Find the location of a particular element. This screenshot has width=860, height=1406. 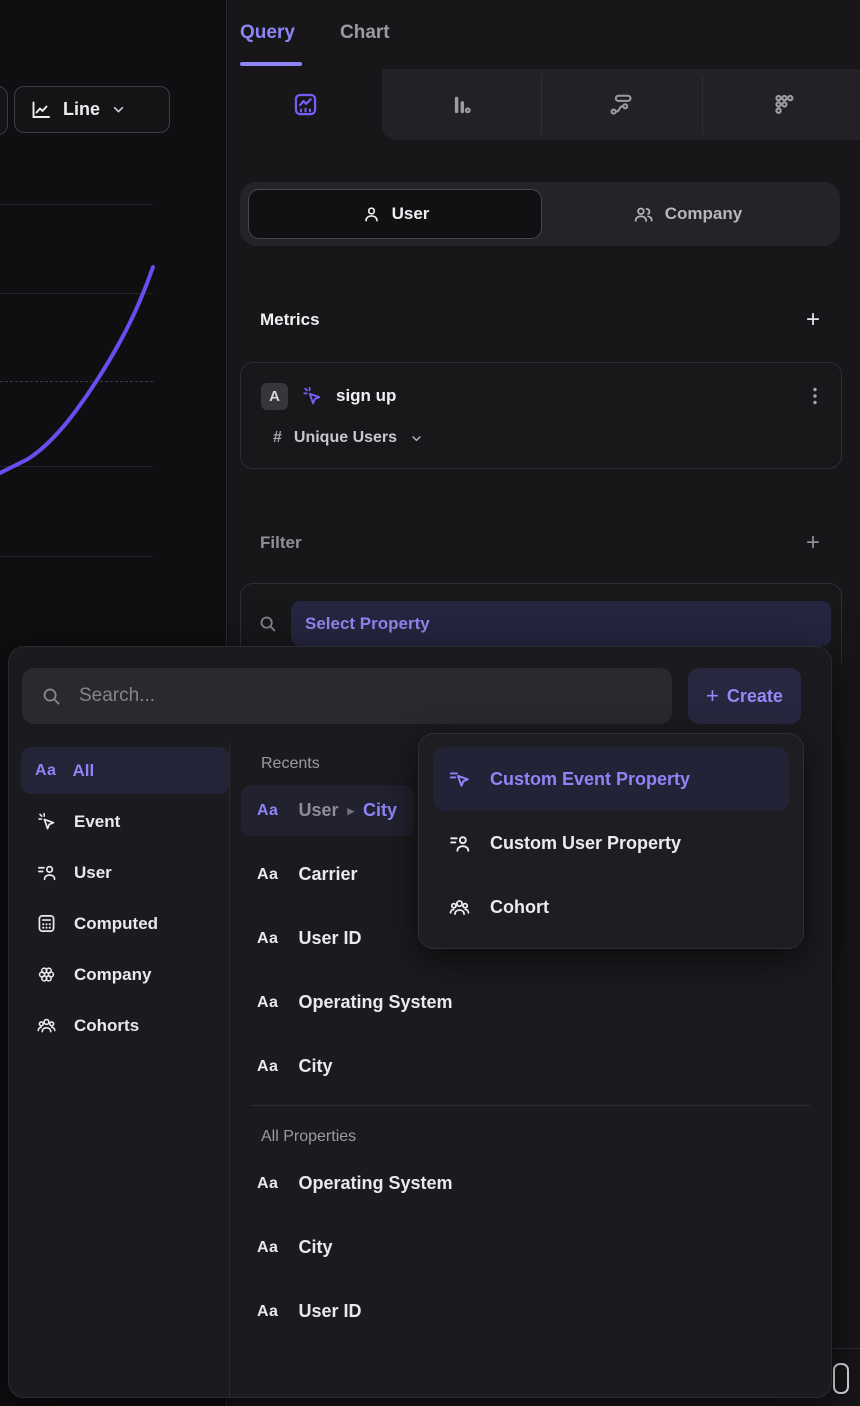

measure-label: Unique Users is located at coordinates (345, 437).